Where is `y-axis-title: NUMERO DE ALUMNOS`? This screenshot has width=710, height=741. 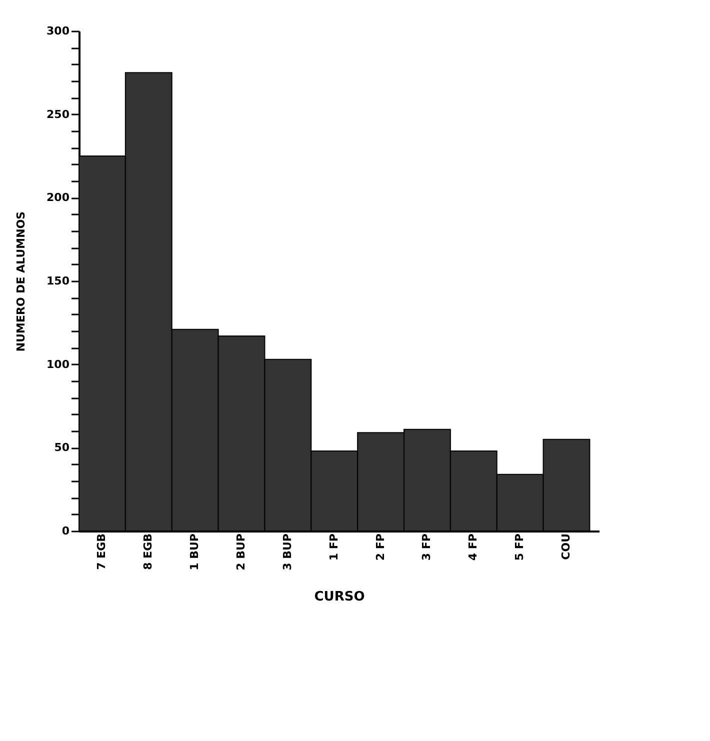 y-axis-title: NUMERO DE ALUMNOS is located at coordinates (21, 281).